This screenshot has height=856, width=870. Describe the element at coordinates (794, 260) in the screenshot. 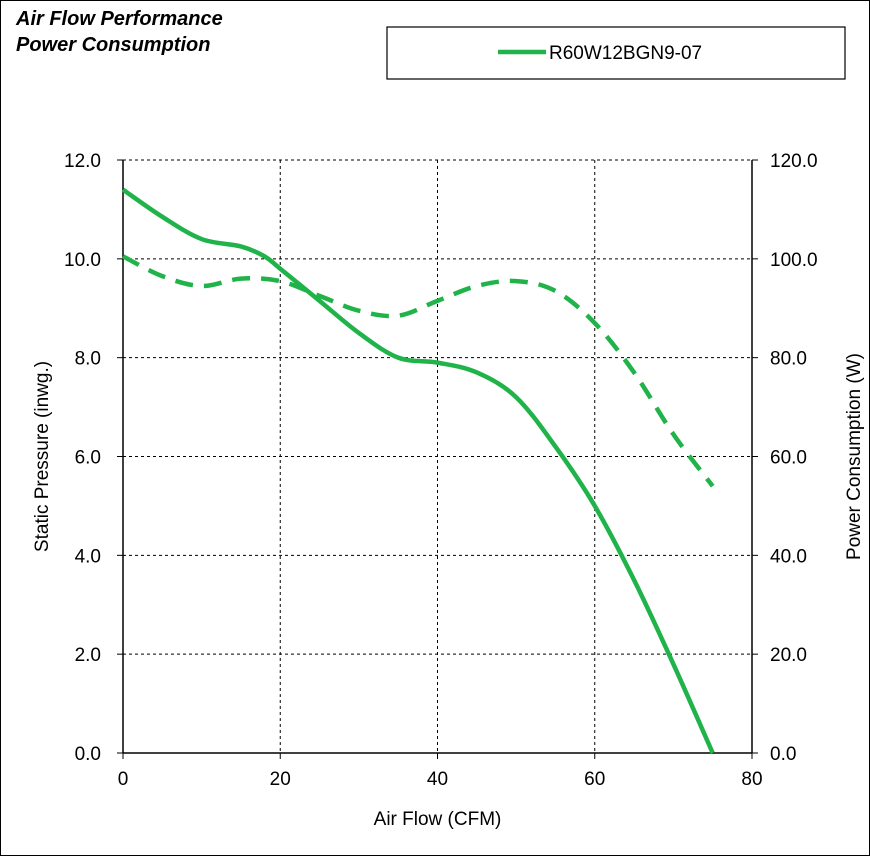

I see `y-tick-label-right: 100.0` at that location.